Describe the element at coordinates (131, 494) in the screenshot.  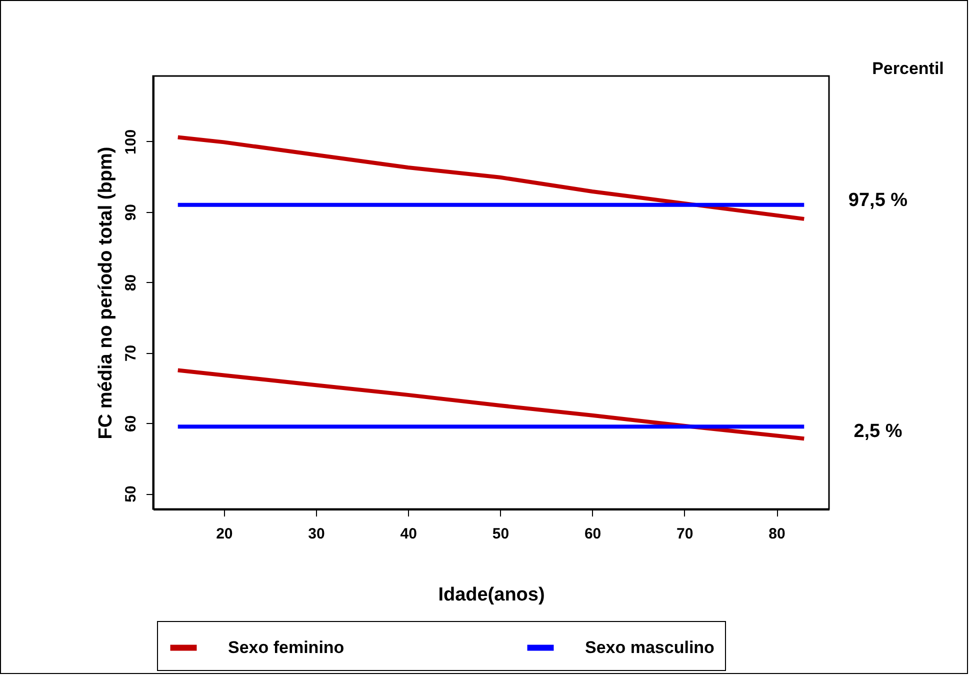
I see `y-tick-label: 50` at that location.